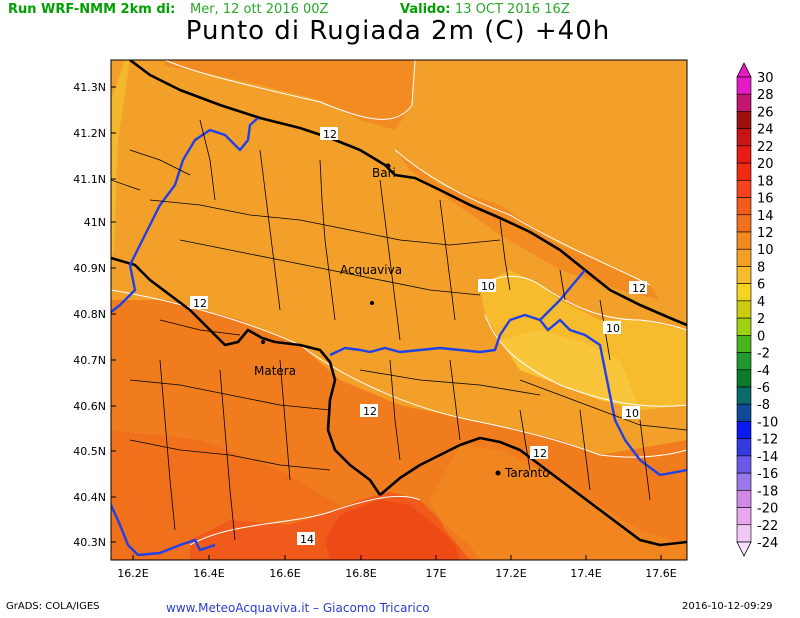 Image resolution: width=800 pixels, height=618 pixels. What do you see at coordinates (384, 173) in the screenshot?
I see `place-bari: Bari` at bounding box center [384, 173].